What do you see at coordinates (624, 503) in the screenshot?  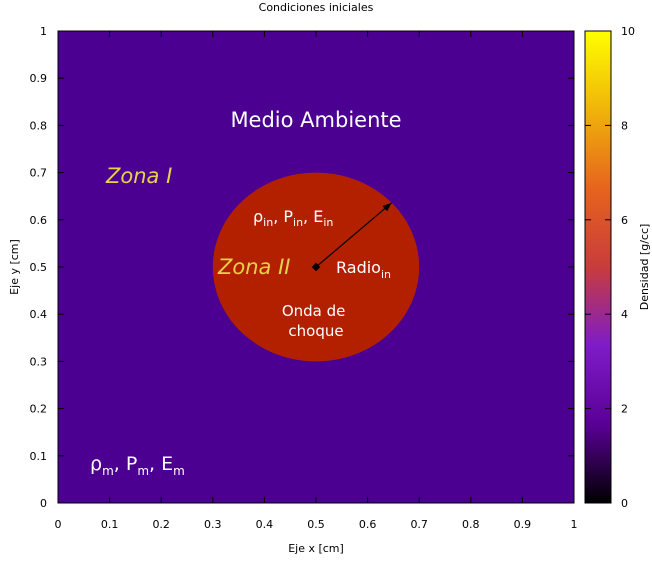 I see `colorbar-tick-label: 0` at bounding box center [624, 503].